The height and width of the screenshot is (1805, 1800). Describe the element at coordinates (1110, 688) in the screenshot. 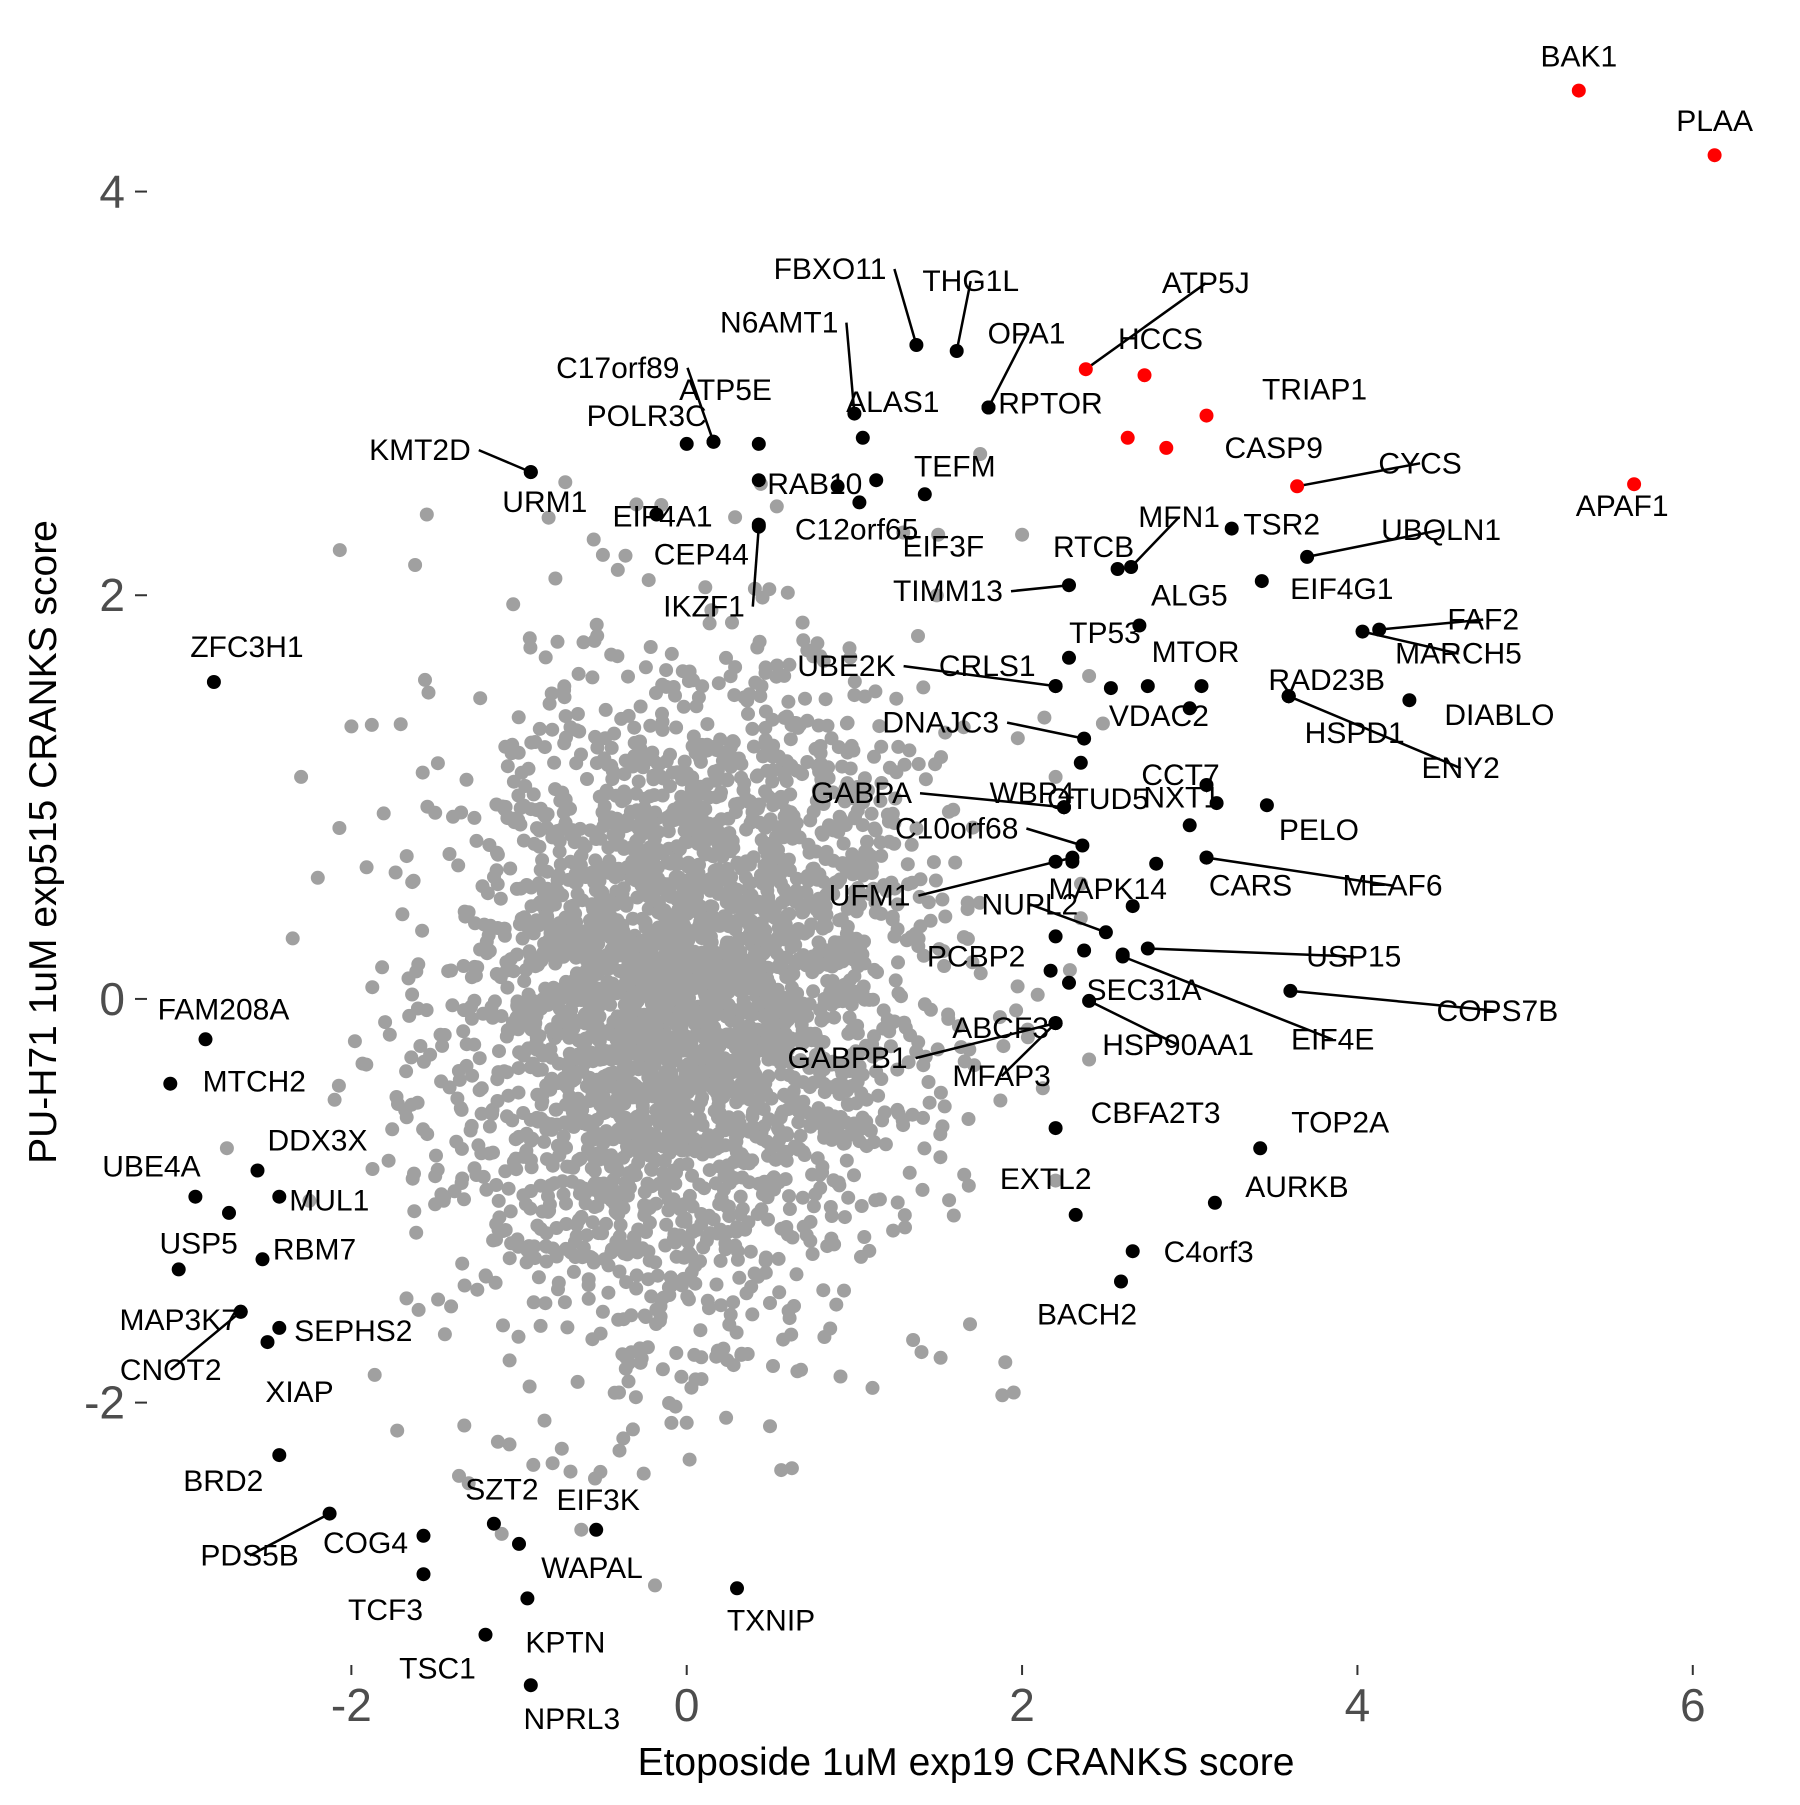

I see `gene-point-vdac2` at that location.